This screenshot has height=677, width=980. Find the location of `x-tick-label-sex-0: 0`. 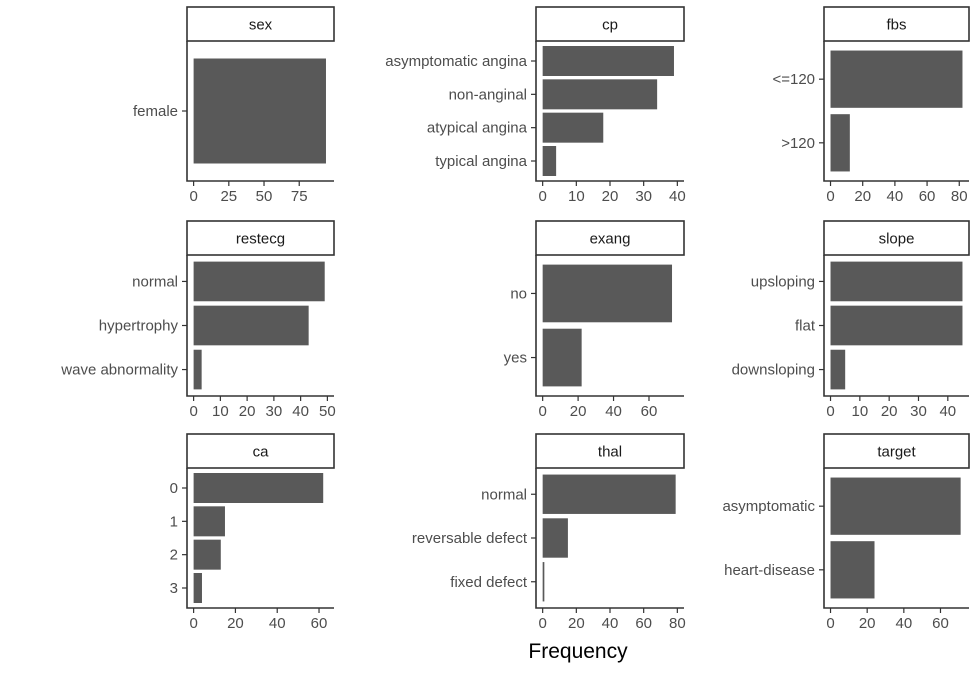

x-tick-label-sex-0: 0 is located at coordinates (193, 196).